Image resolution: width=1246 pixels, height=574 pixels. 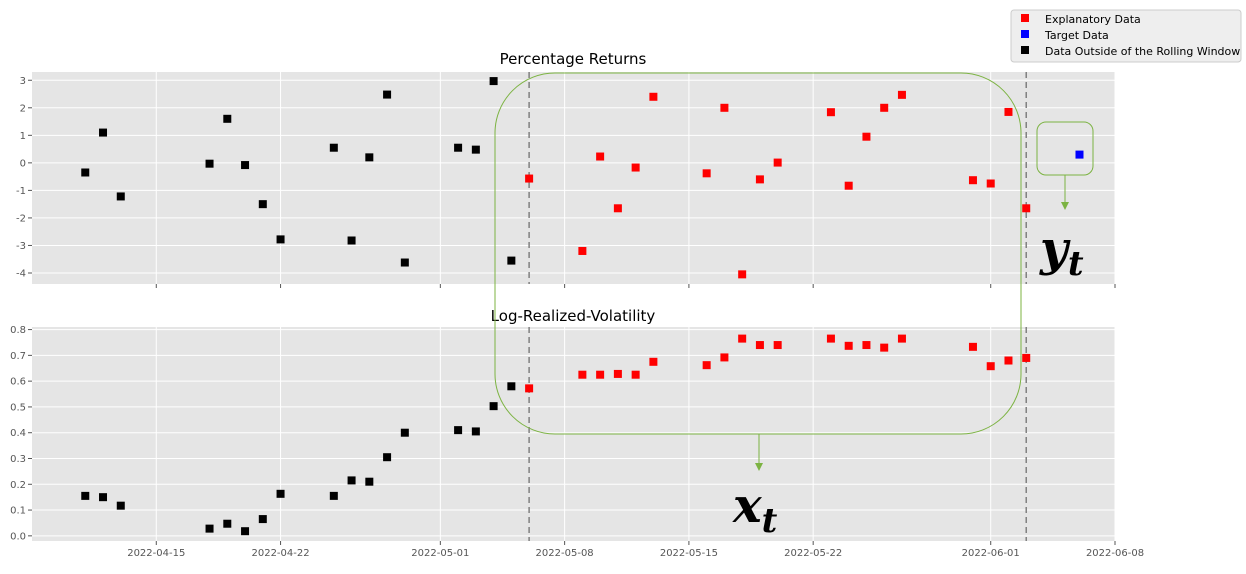 I want to click on y-tick-label: 0.4, so click(x=18, y=433).